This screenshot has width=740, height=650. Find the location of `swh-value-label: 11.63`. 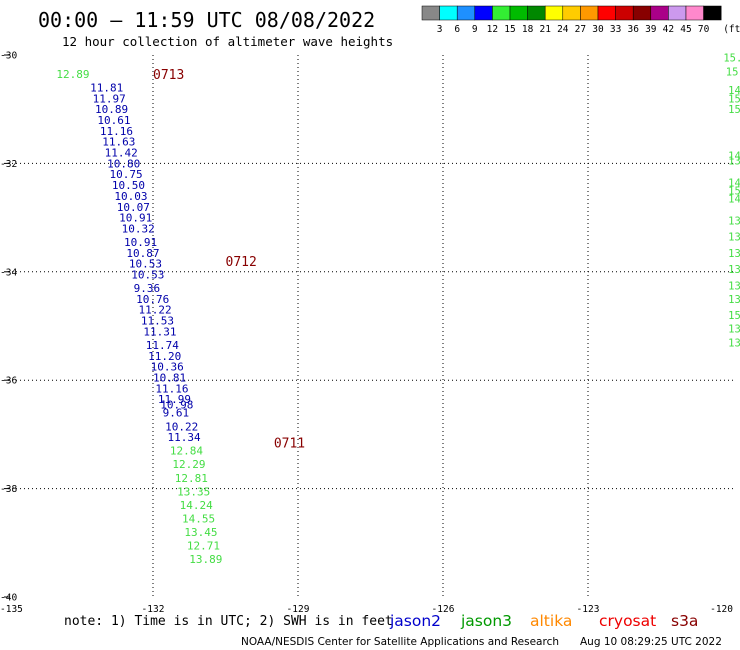

swh-value-label: 11.63 is located at coordinates (118, 142).